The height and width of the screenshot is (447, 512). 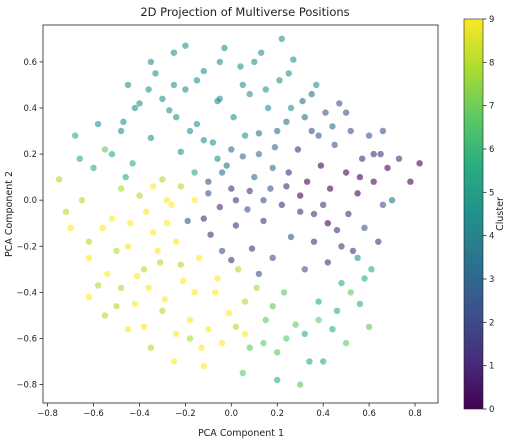 What do you see at coordinates (29, 224) in the screenshot?
I see `y-axis-ticks: −0.8 −0.6 −0.4 −0.2 0.0 0.2 0.4 0.6` at bounding box center [29, 224].